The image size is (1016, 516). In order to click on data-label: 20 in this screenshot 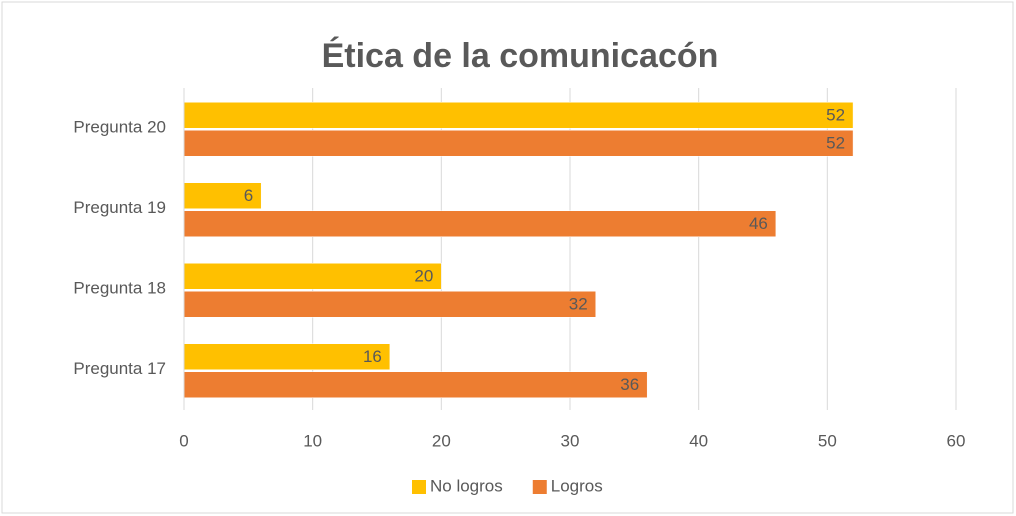, I will do `click(423, 276)`.